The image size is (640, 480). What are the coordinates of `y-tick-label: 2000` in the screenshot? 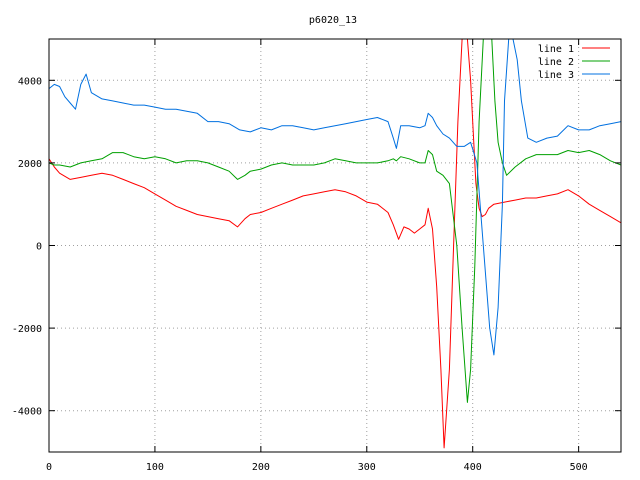 It's located at (30, 164).